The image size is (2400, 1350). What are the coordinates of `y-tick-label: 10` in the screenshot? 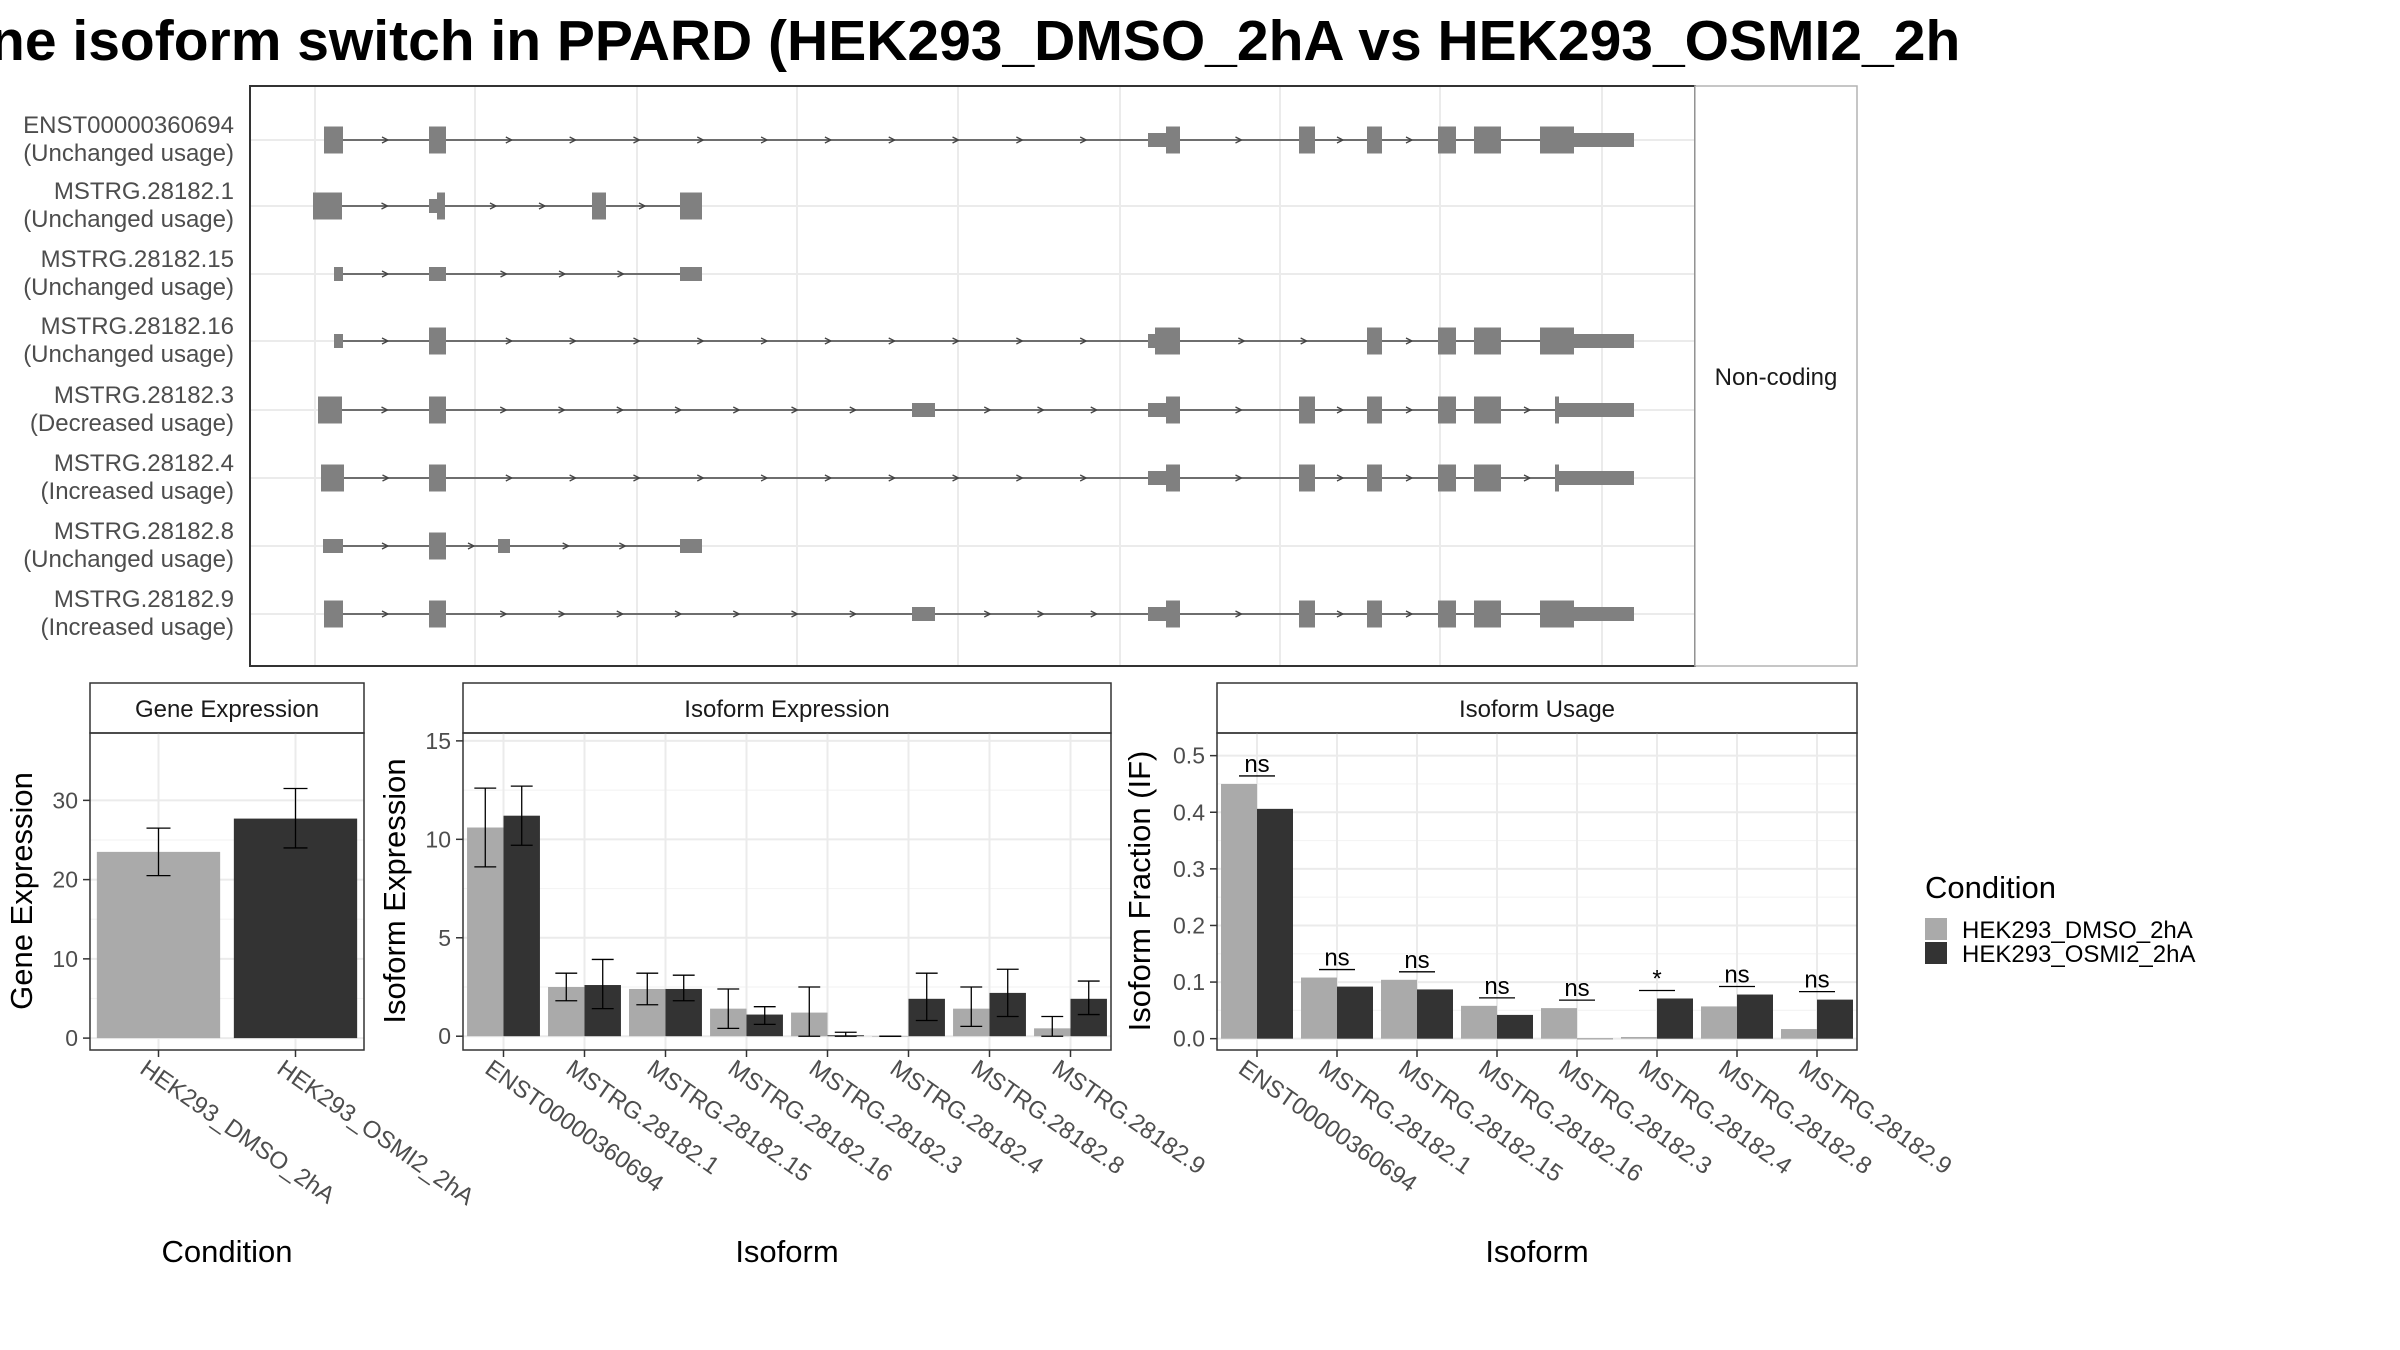 It's located at (438, 839).